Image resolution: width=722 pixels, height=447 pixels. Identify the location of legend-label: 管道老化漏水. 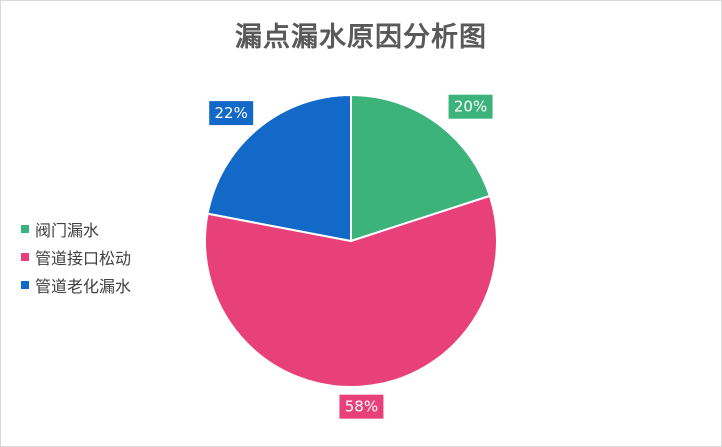
(83, 286).